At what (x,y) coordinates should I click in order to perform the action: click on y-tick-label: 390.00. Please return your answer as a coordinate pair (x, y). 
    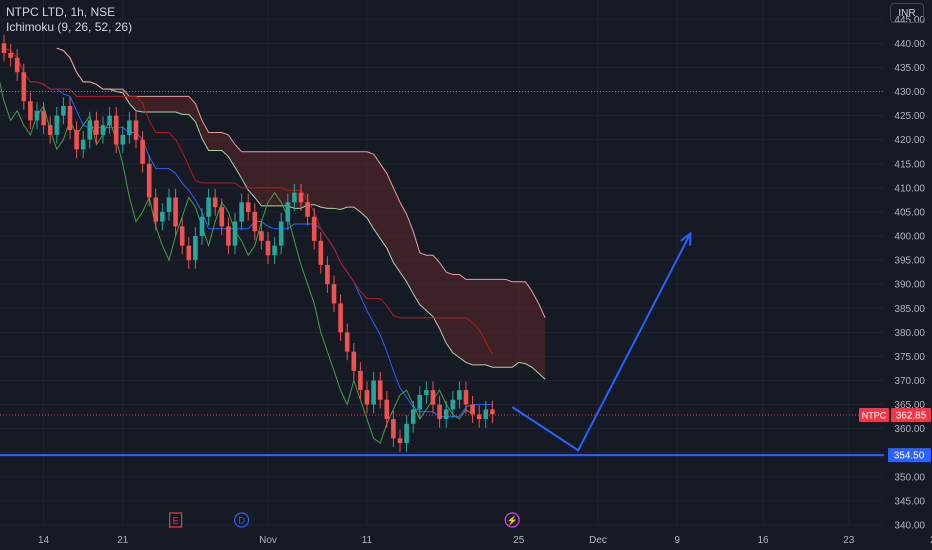
    Looking at the image, I should click on (909, 285).